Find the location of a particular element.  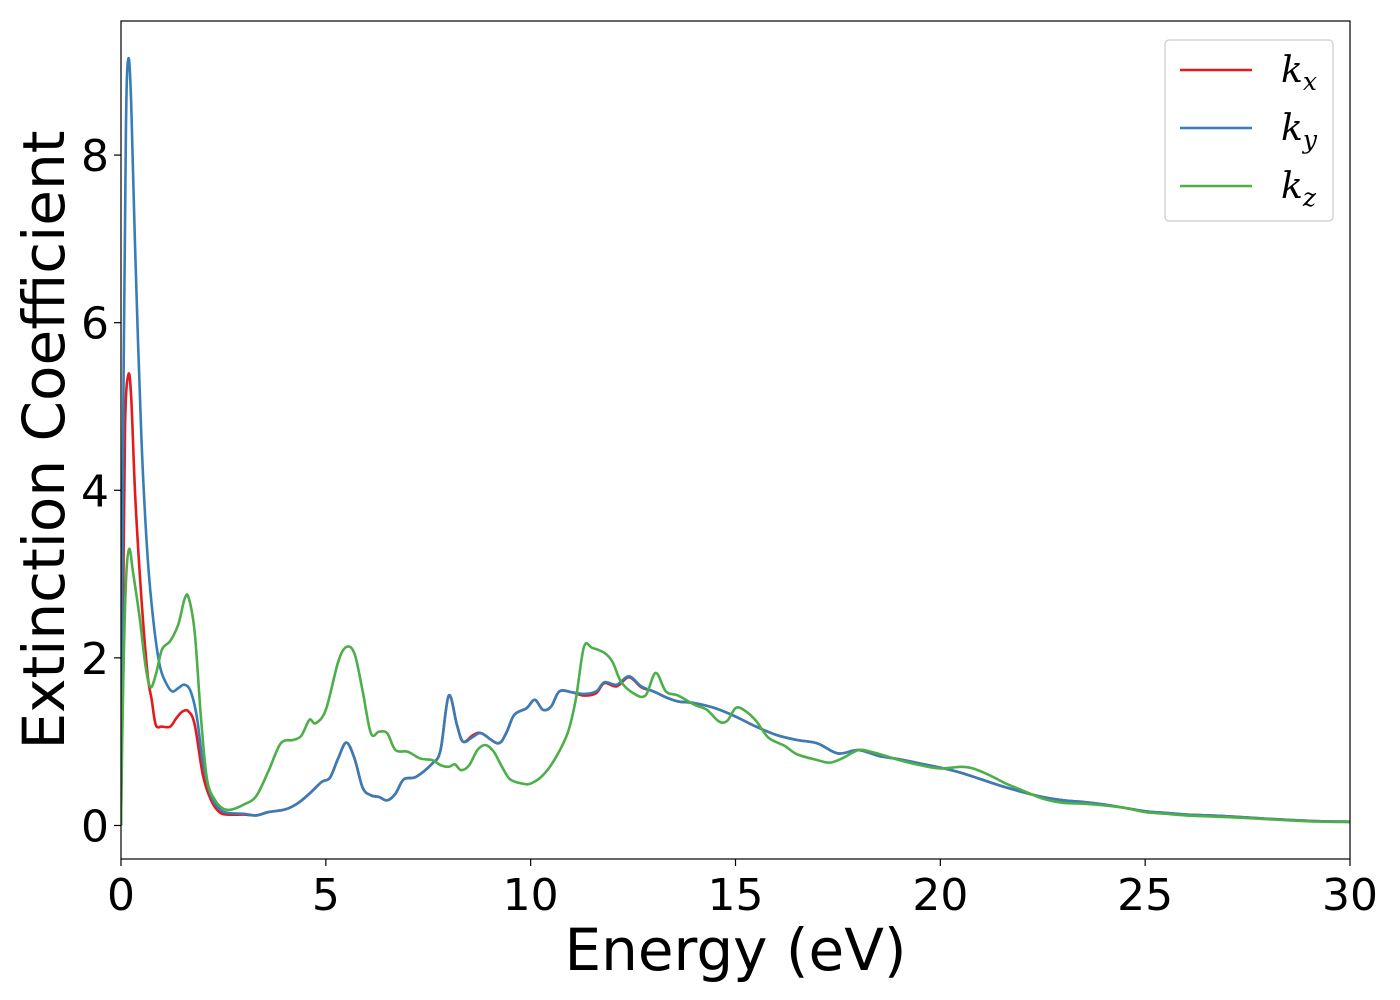

y-axis: 0 2 4 6 8 is located at coordinates (101, 491).